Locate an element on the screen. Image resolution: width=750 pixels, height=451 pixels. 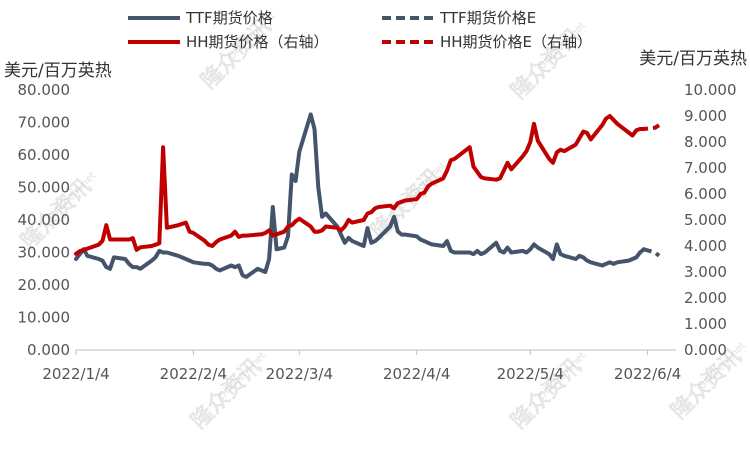
left-tick-label: 40.000 is located at coordinates (44, 220).